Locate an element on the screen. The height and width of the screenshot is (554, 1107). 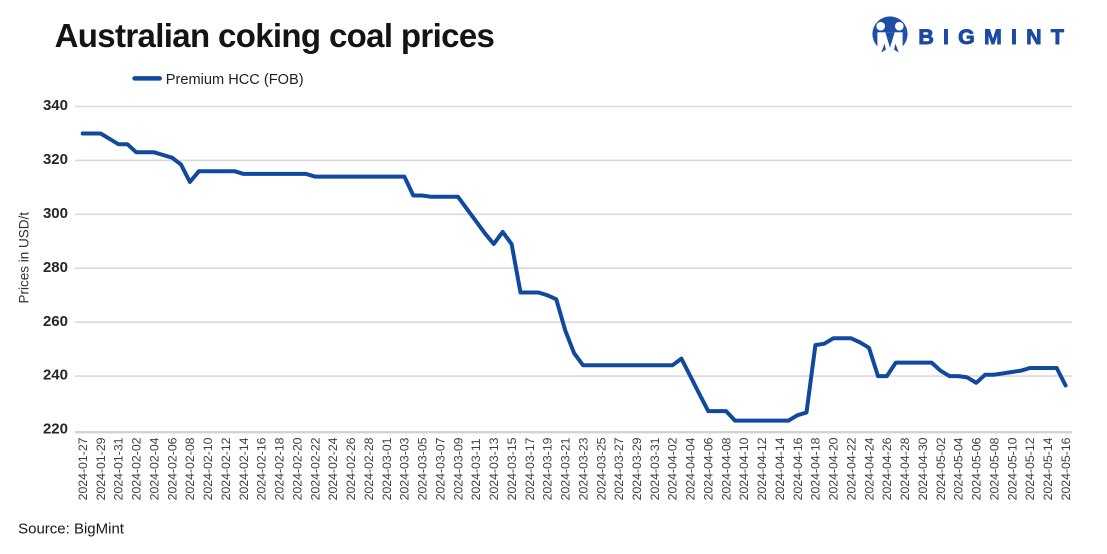
svg-text: 2024-03-17 is located at coordinates (530, 468).